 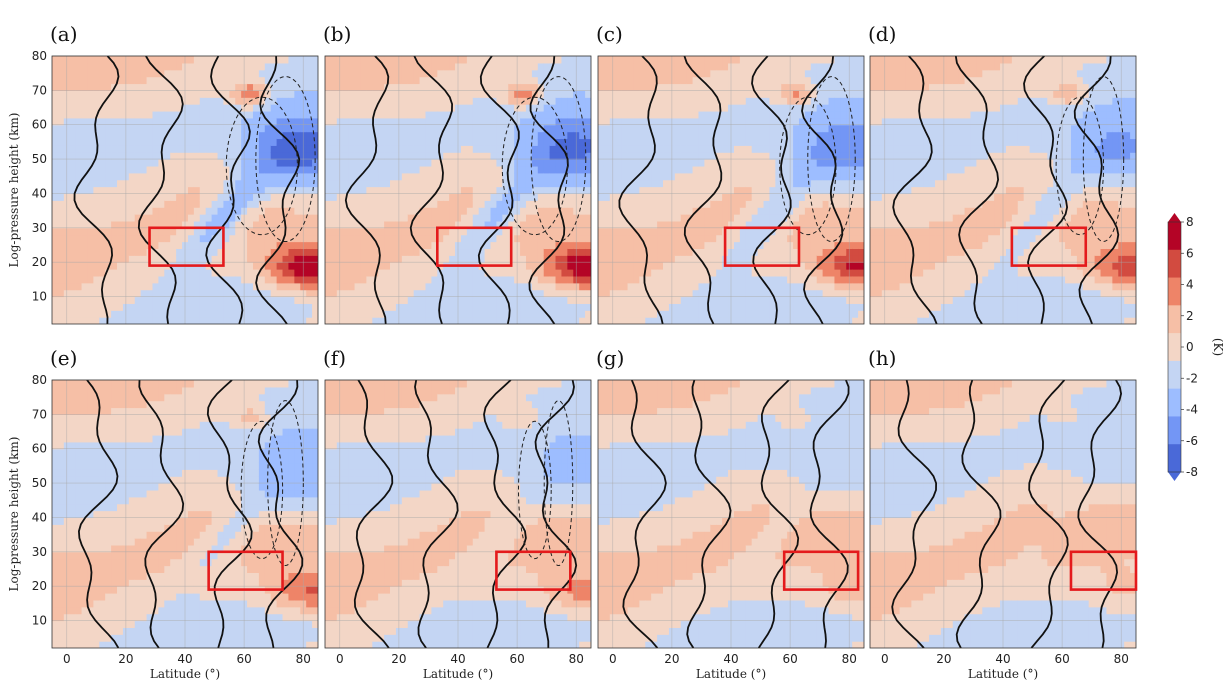 What do you see at coordinates (1192, 410) in the screenshot?
I see `colorbar-tick-label: -4` at bounding box center [1192, 410].